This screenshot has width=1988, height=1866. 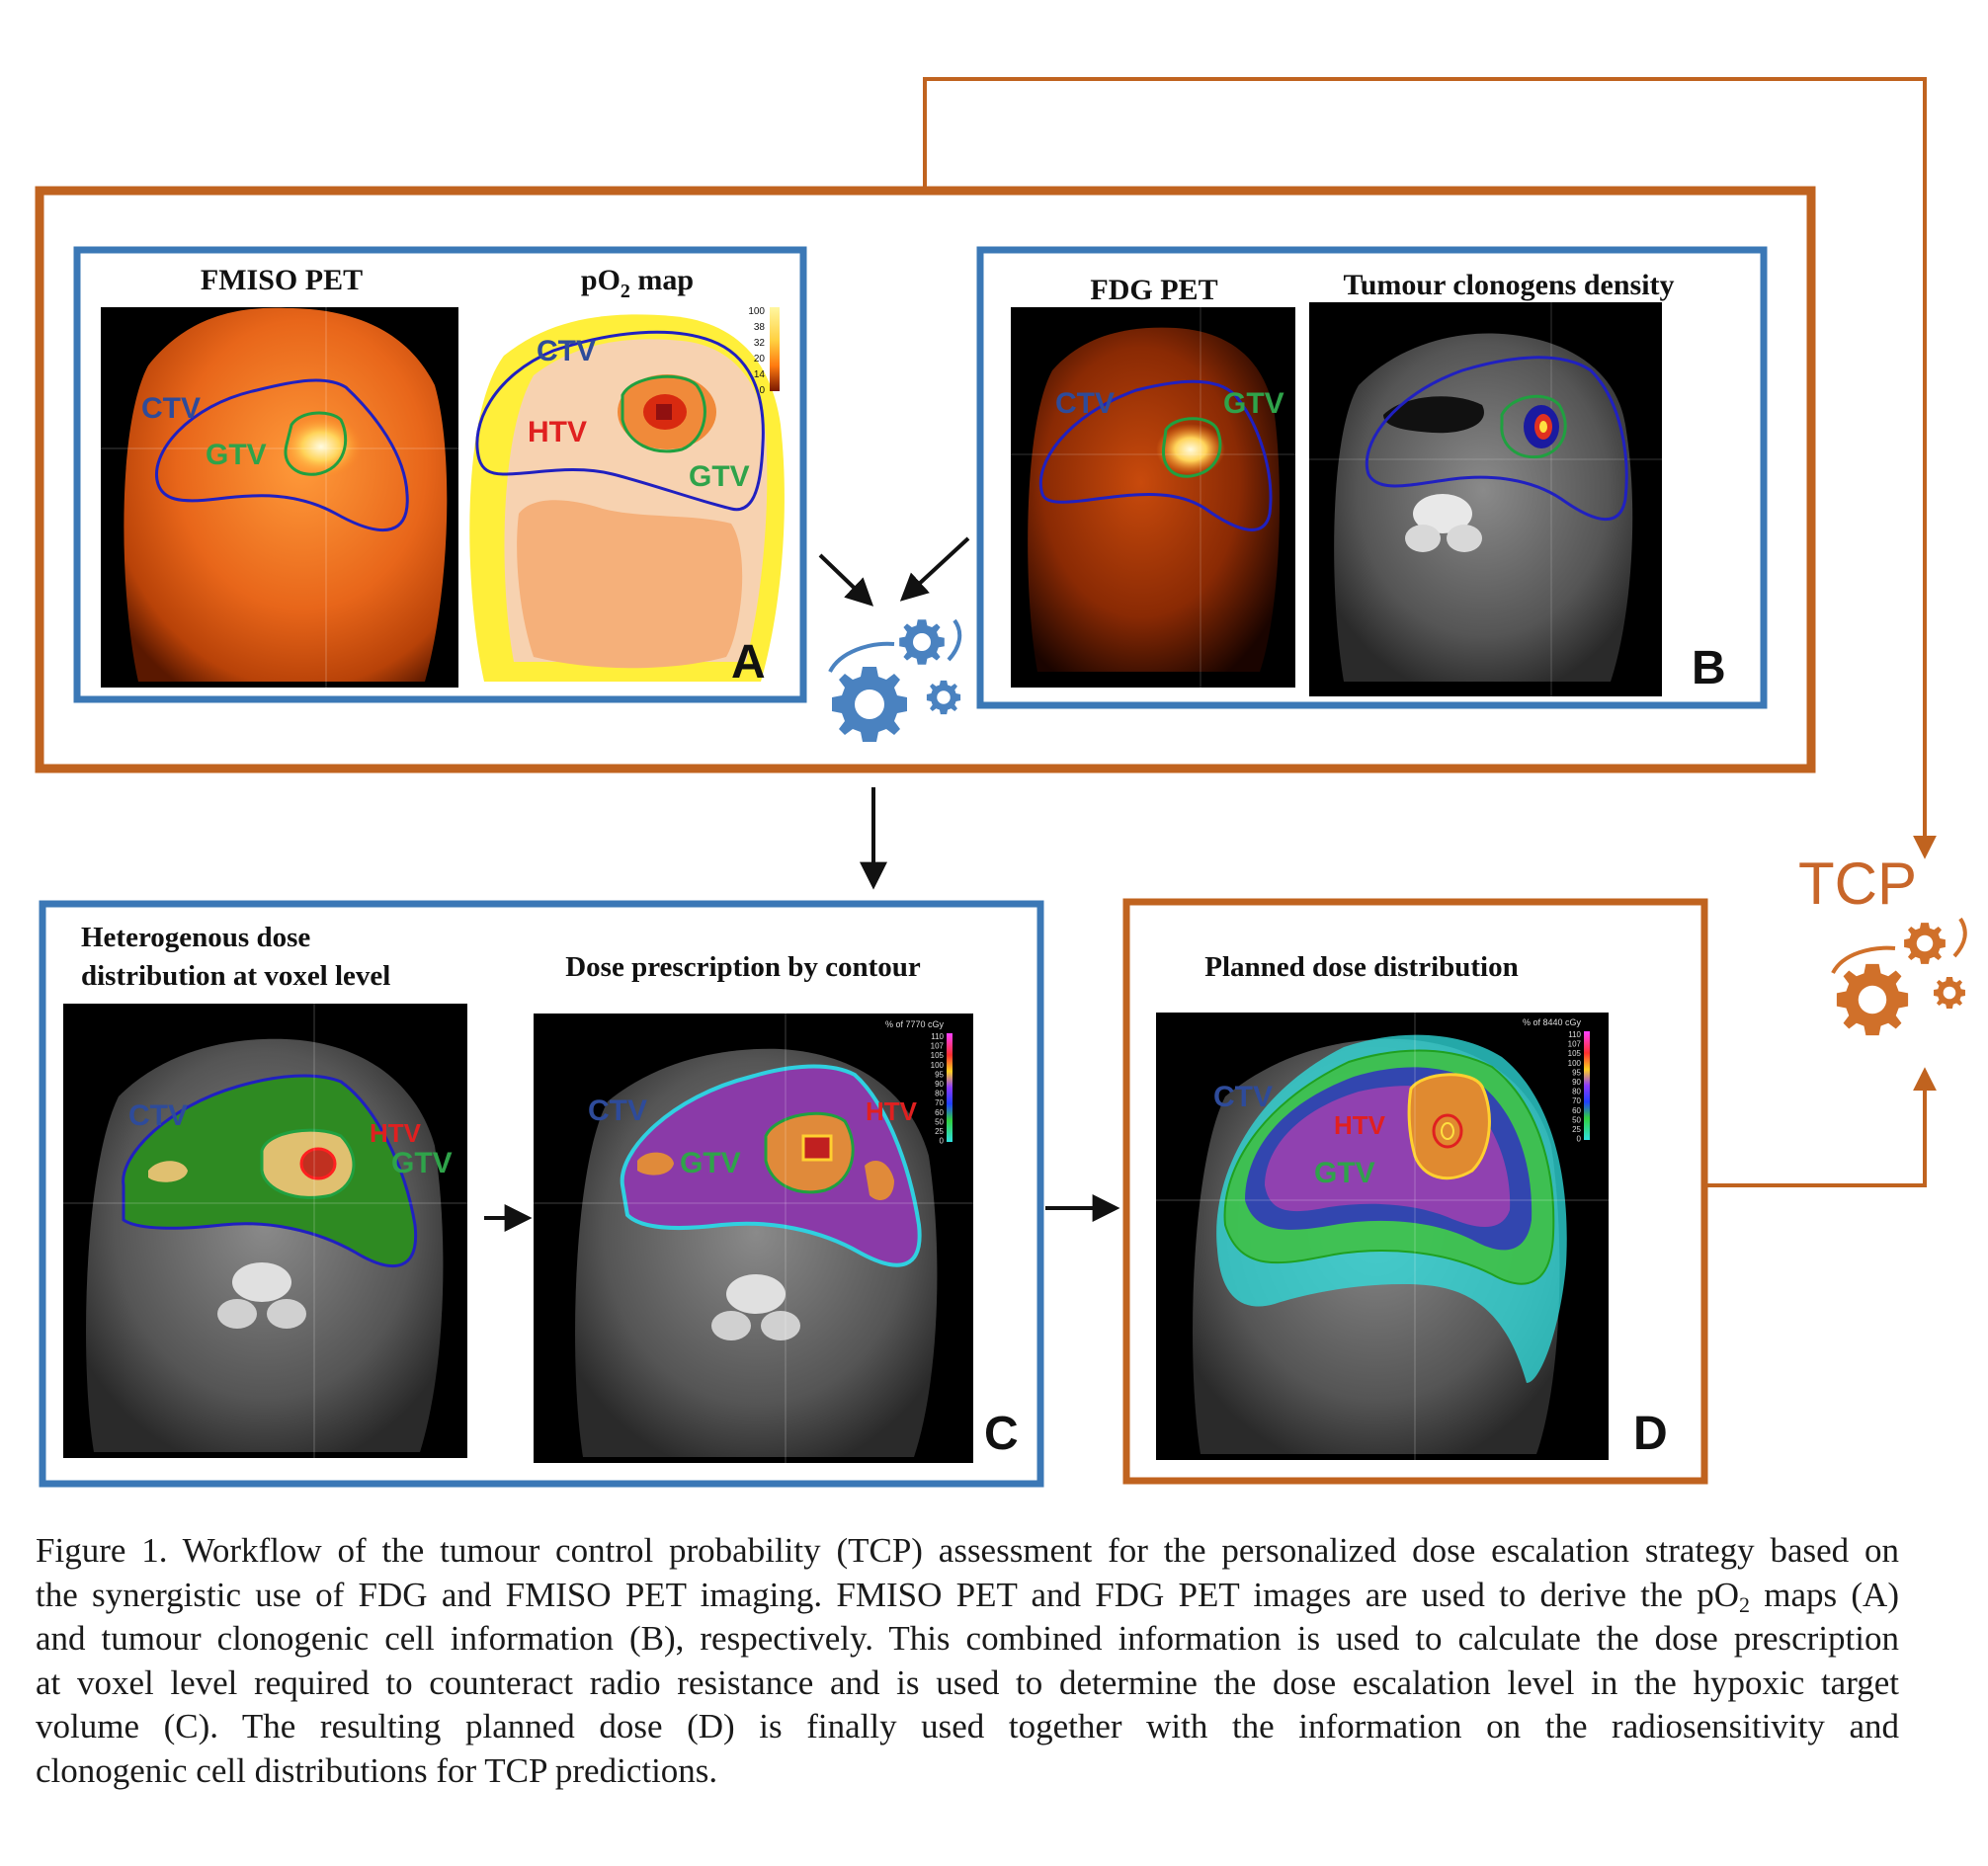 What do you see at coordinates (940, 1121) in the screenshot?
I see `presc-legend-tick-9: 50` at bounding box center [940, 1121].